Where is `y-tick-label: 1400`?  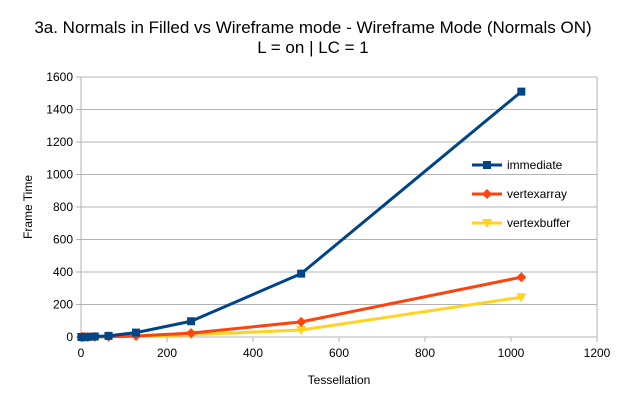 y-tick-label: 1400 is located at coordinates (59, 110).